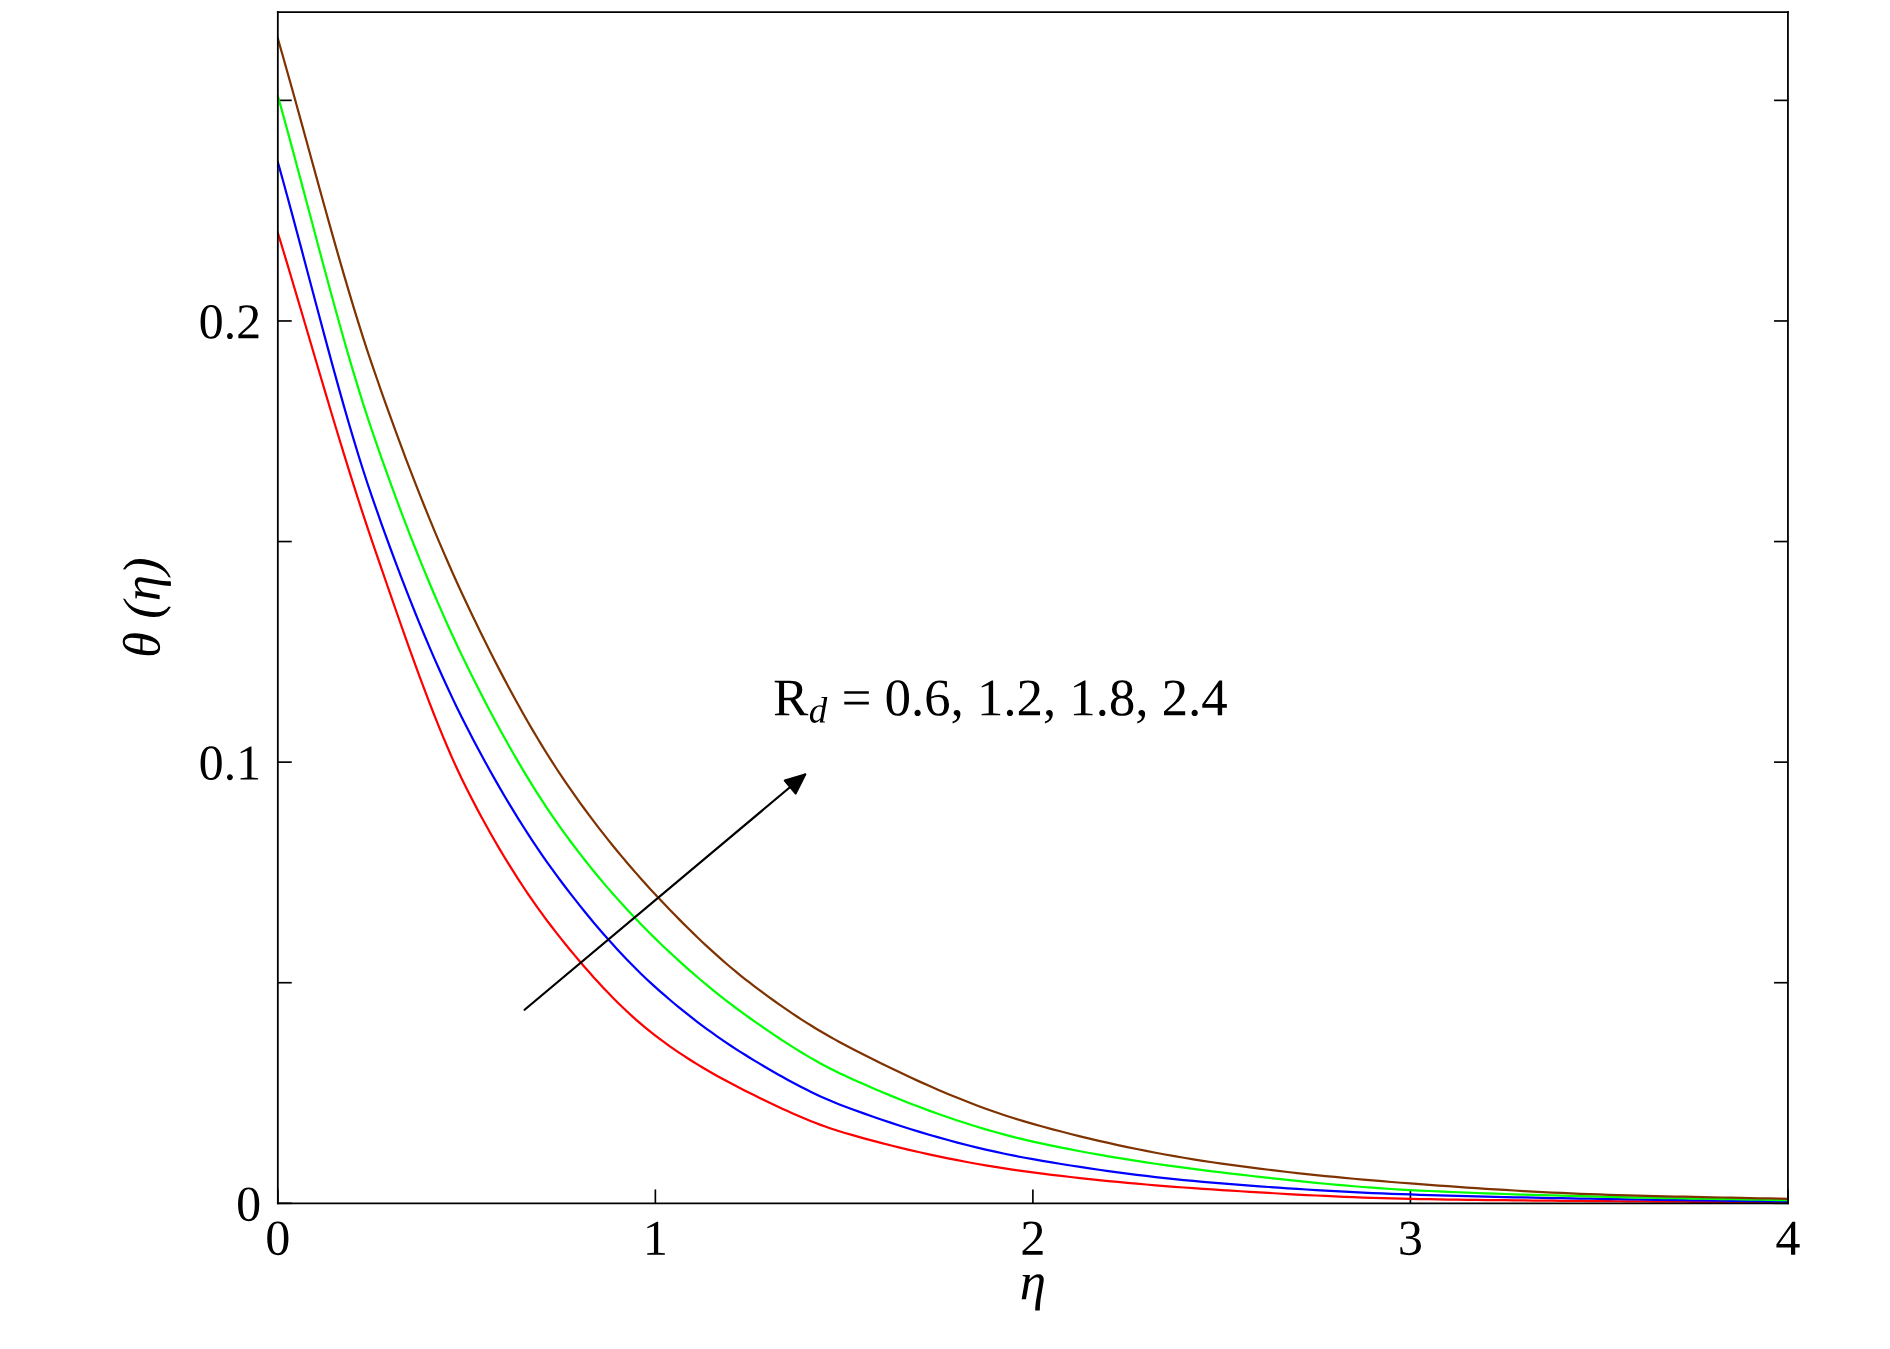 The width and height of the screenshot is (1890, 1349). I want to click on x-tick-label: 0, so click(278, 1238).